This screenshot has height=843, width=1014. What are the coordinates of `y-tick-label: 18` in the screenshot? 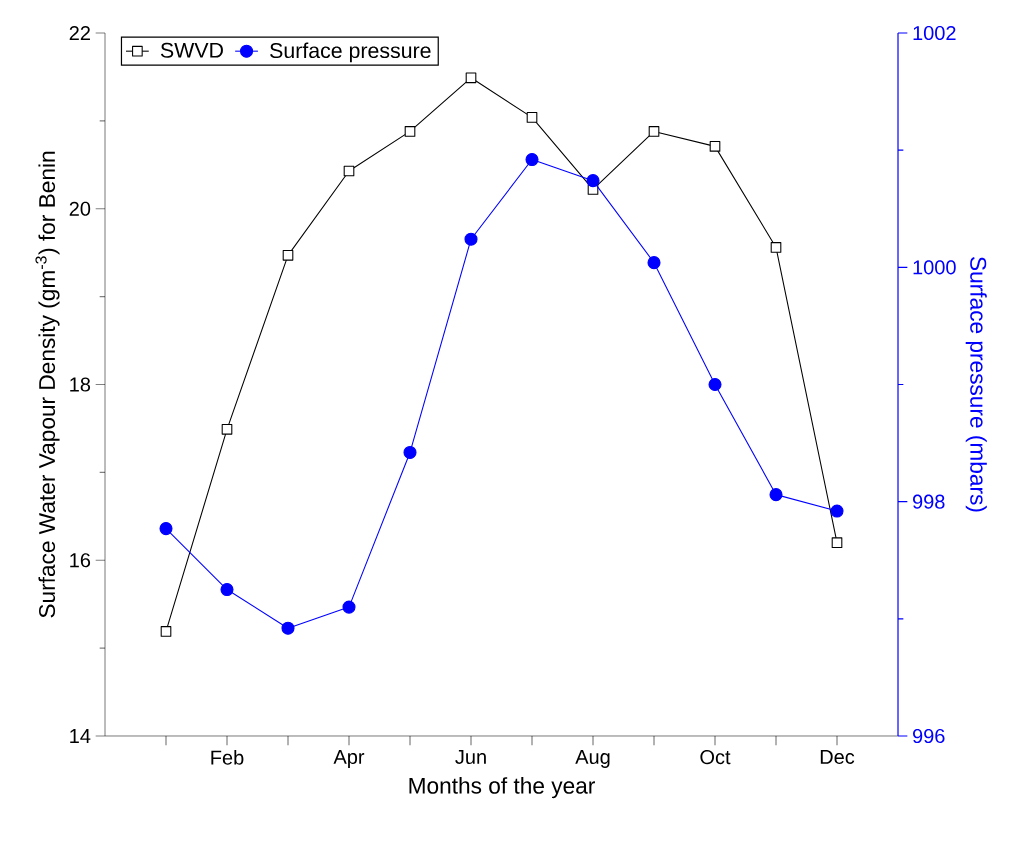 It's located at (80, 384).